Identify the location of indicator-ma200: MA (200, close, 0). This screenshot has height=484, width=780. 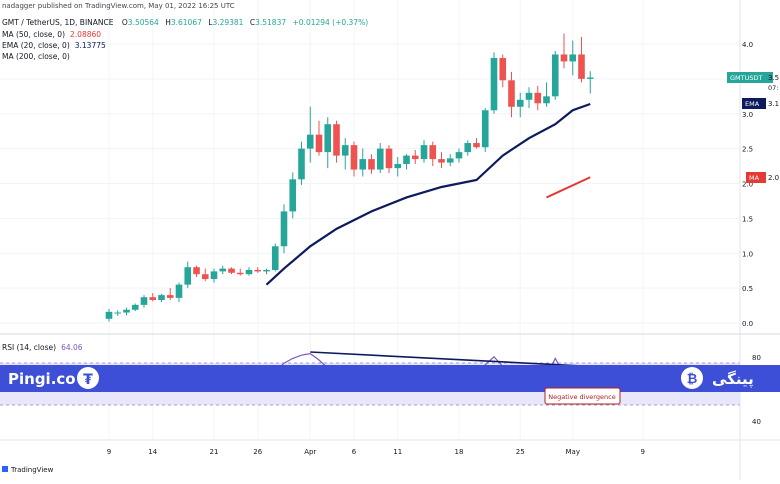
(36, 56).